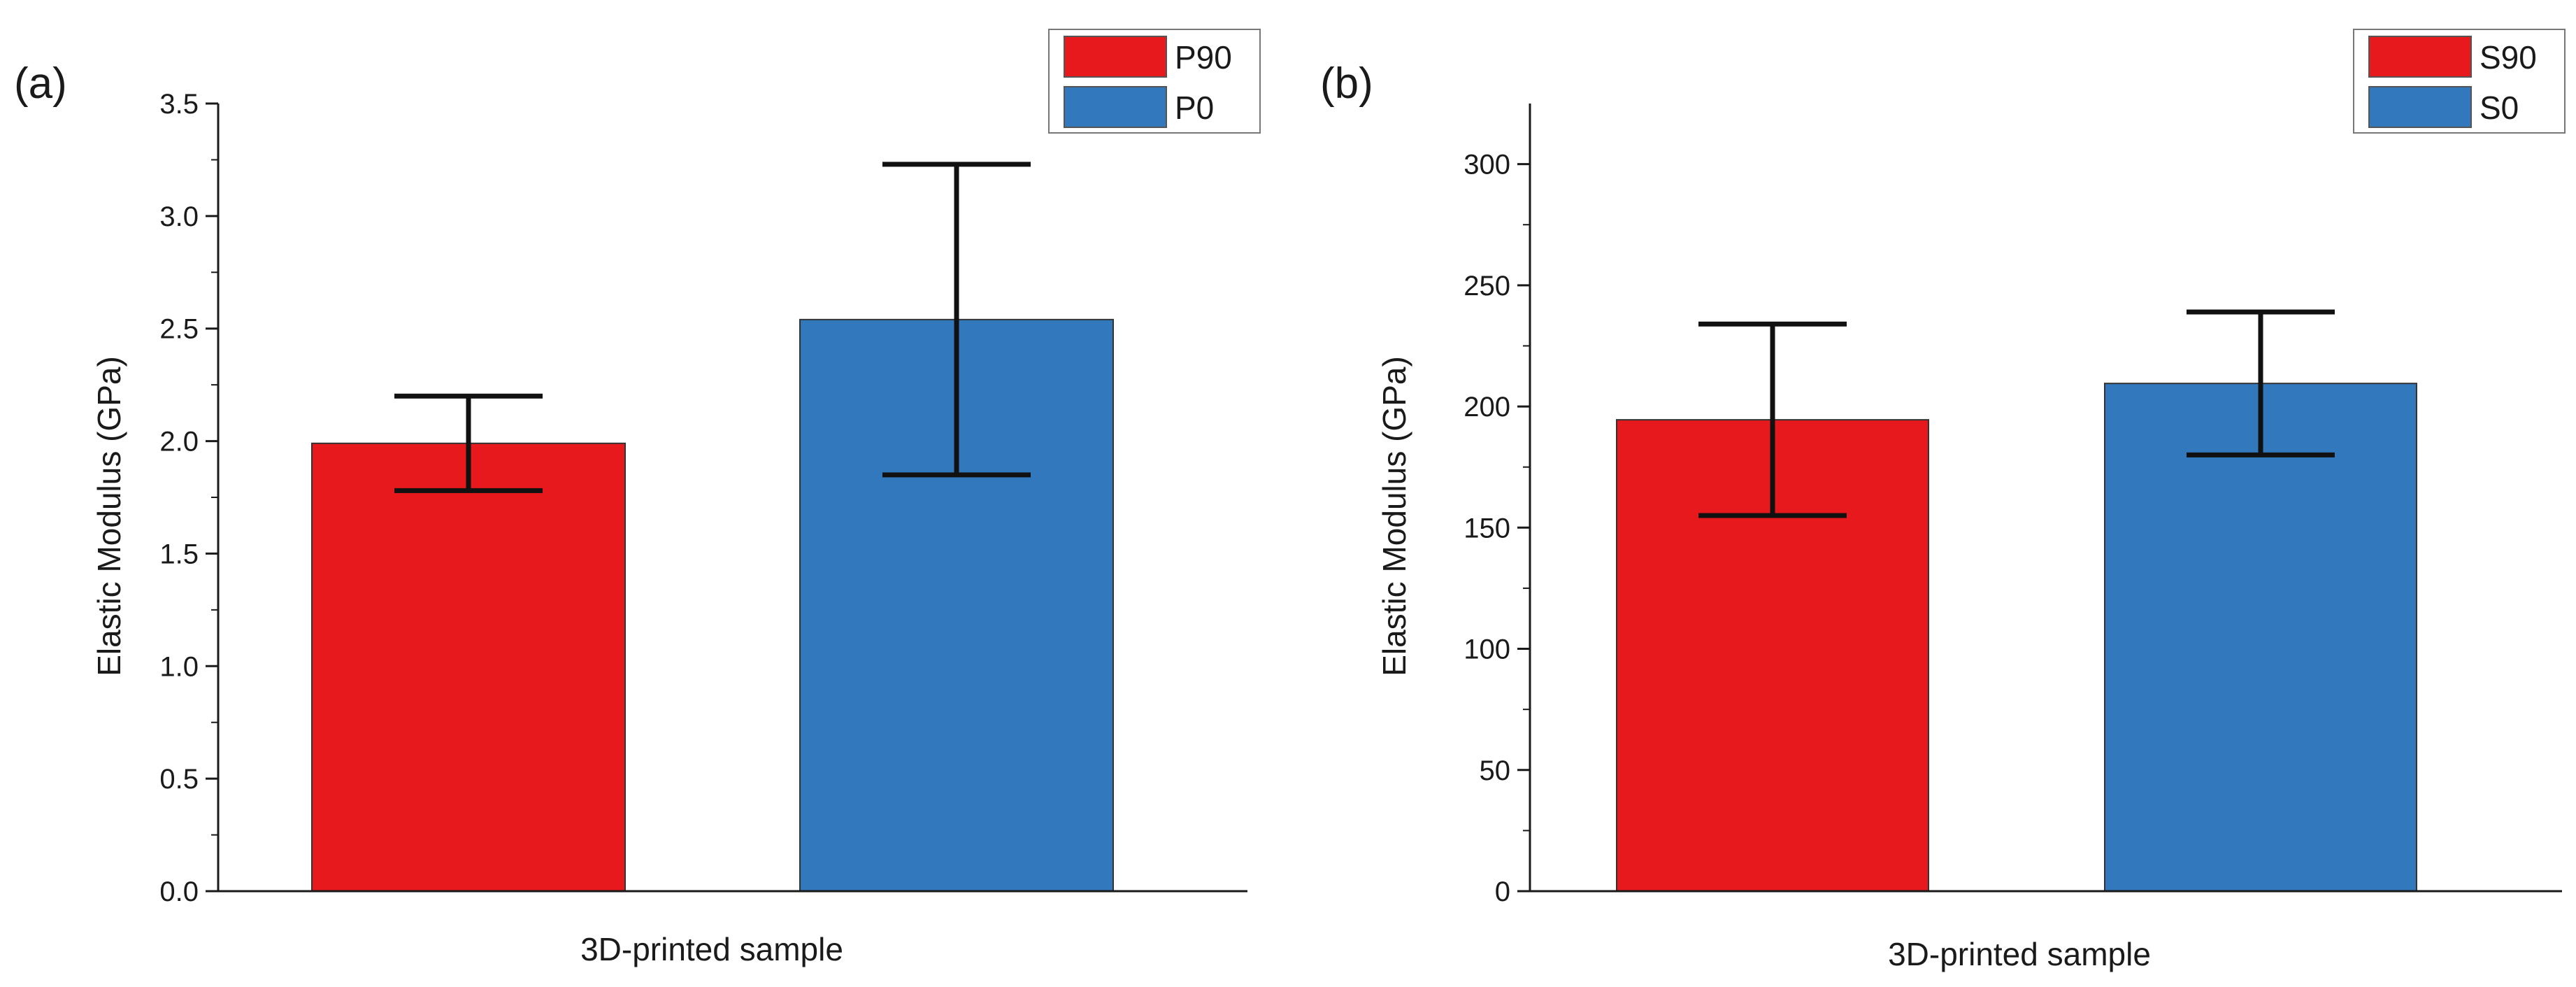 Image resolution: width=2576 pixels, height=987 pixels. What do you see at coordinates (1194, 108) in the screenshot?
I see `legend-label-p0: P0` at bounding box center [1194, 108].